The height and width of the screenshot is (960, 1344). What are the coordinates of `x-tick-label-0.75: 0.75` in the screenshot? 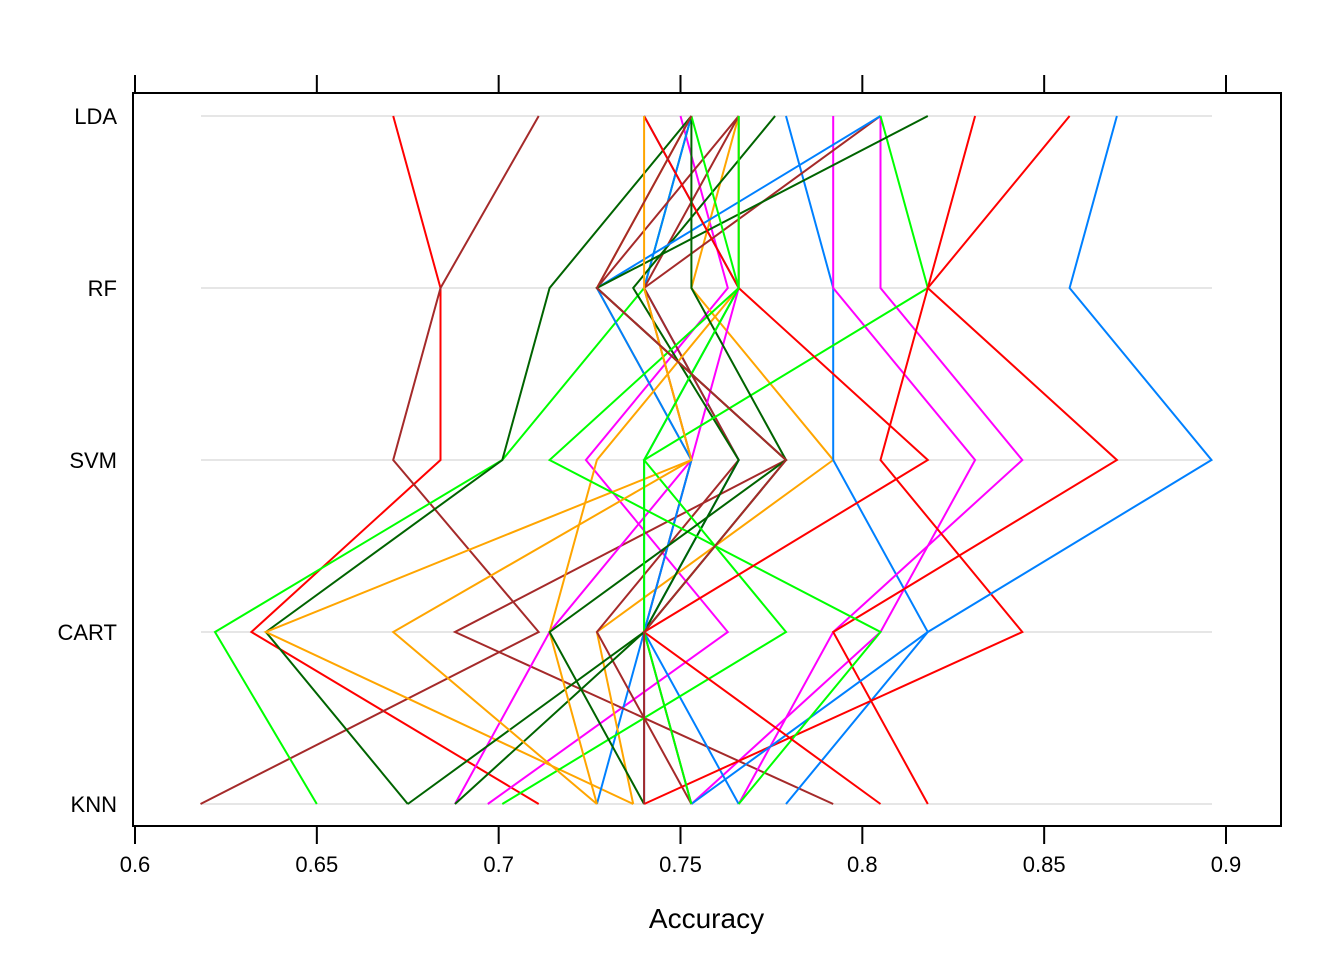 It's located at (680, 864).